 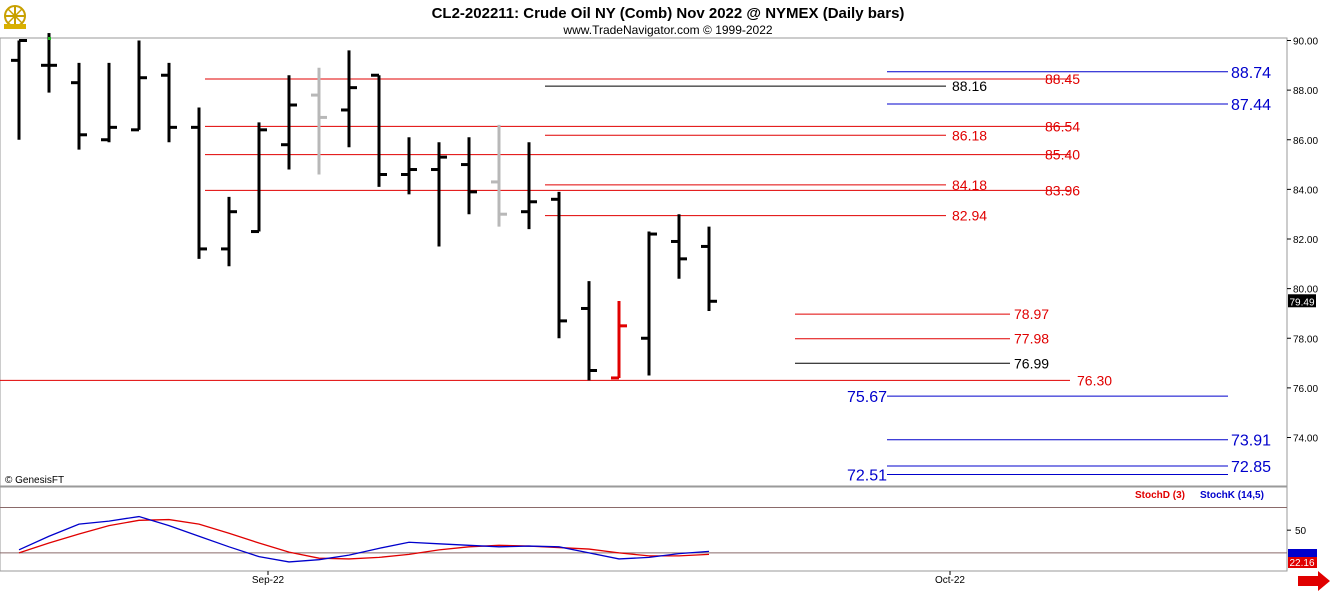 I want to click on level-label: 73.91, so click(x=1251, y=441).